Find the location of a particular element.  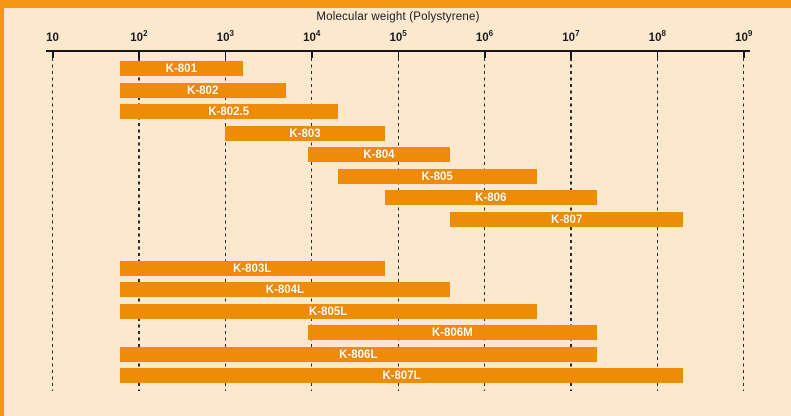

bar-label-K-806M: K-806M is located at coordinates (452, 332).